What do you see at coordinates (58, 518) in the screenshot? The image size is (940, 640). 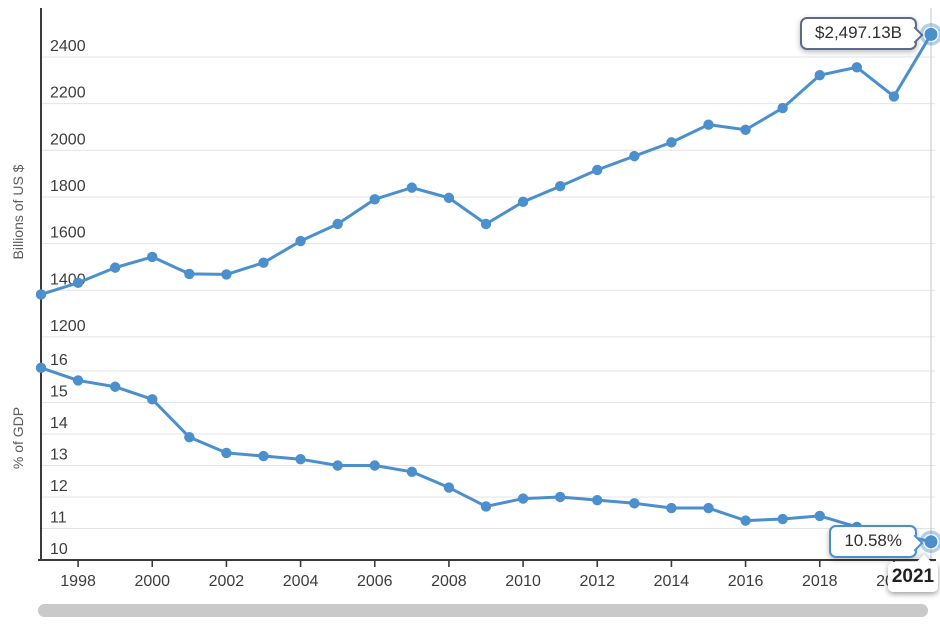 I see `y-axis-tick-label: 11` at bounding box center [58, 518].